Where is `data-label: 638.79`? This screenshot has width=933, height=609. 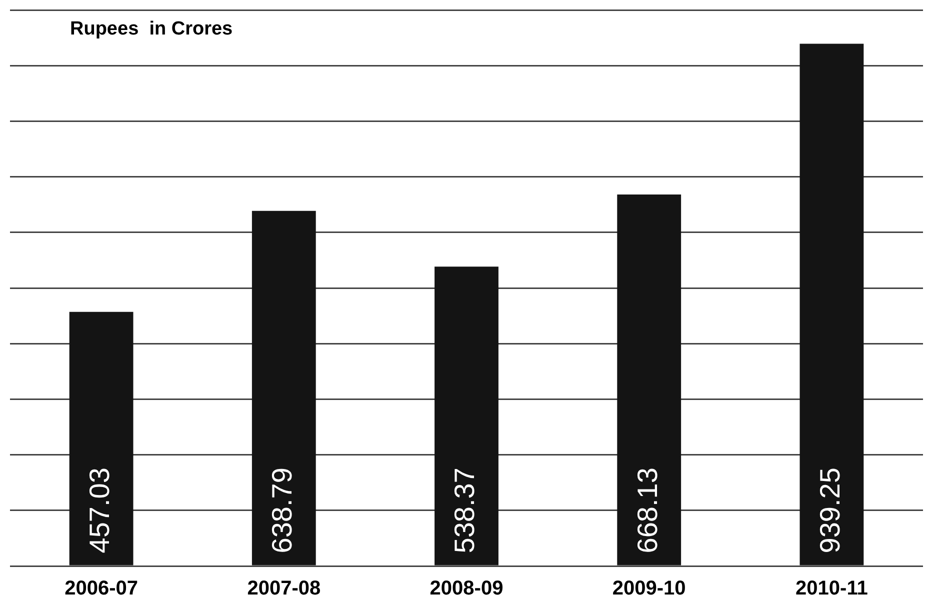 data-label: 638.79 is located at coordinates (282, 511).